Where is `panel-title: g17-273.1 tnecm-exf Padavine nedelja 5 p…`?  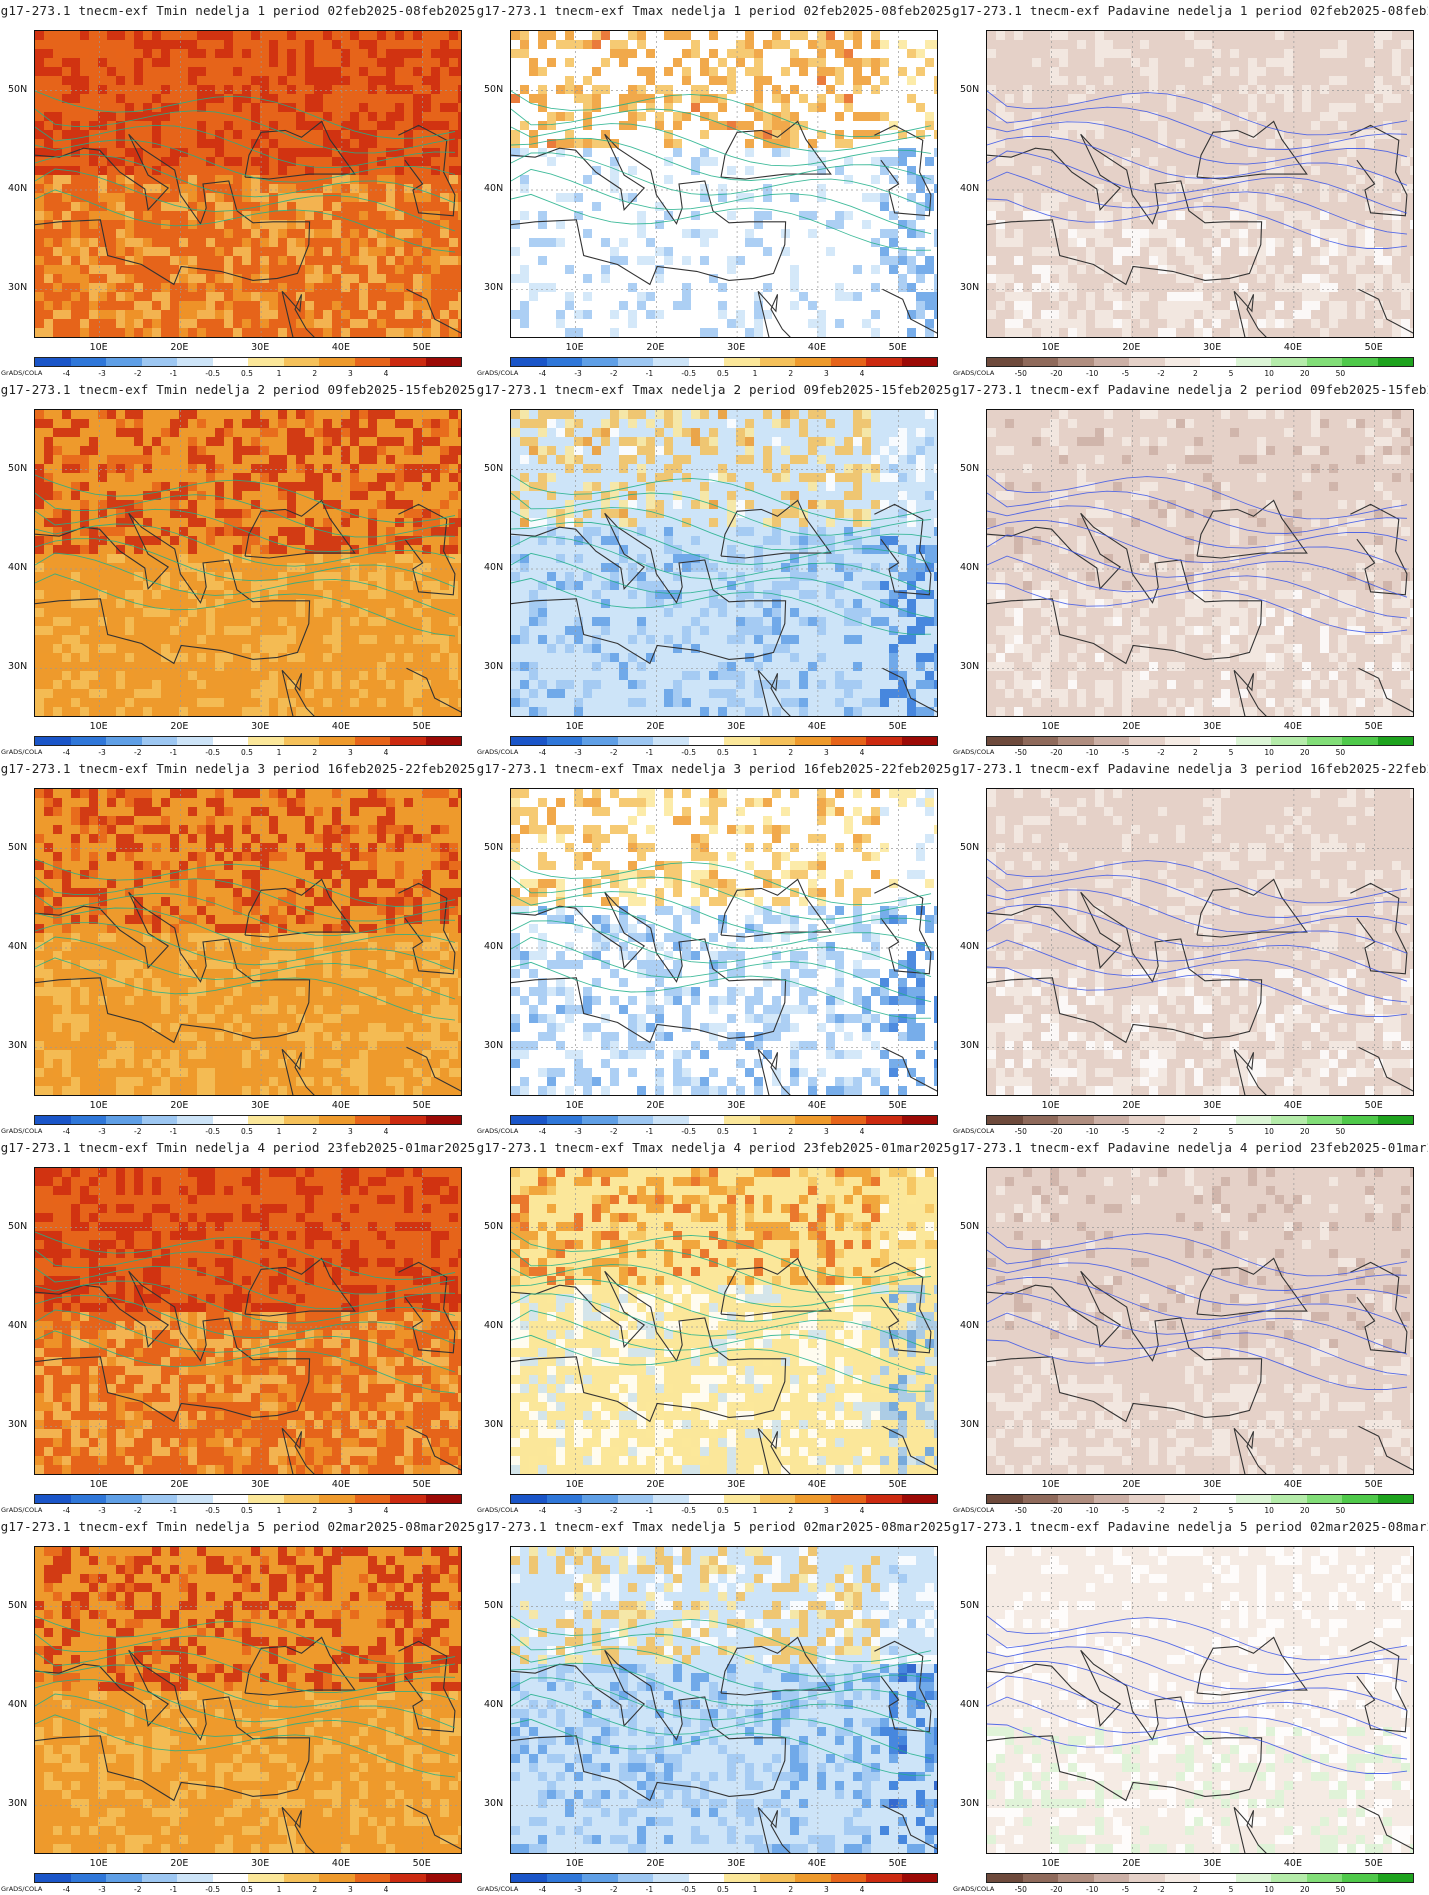
panel-title: g17-273.1 tnecm-exf Padavine nedelja 5 p… is located at coordinates (1190, 1526).